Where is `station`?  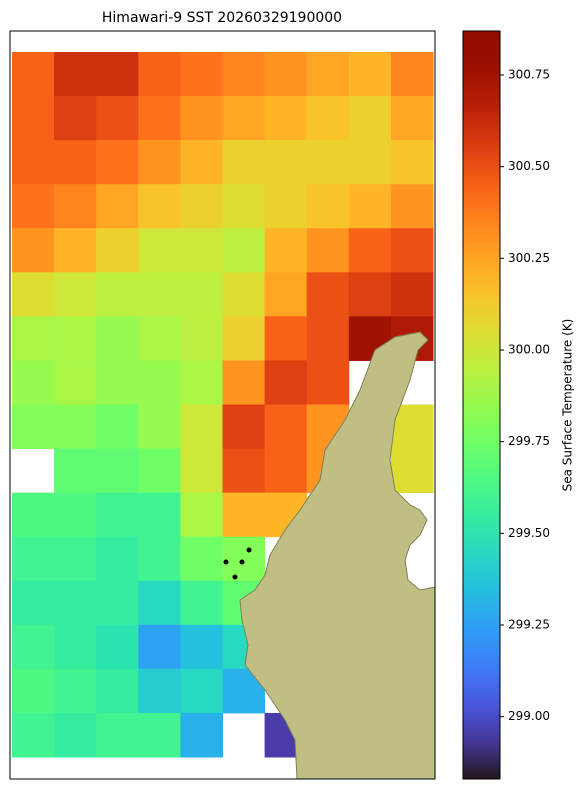 station is located at coordinates (235, 577).